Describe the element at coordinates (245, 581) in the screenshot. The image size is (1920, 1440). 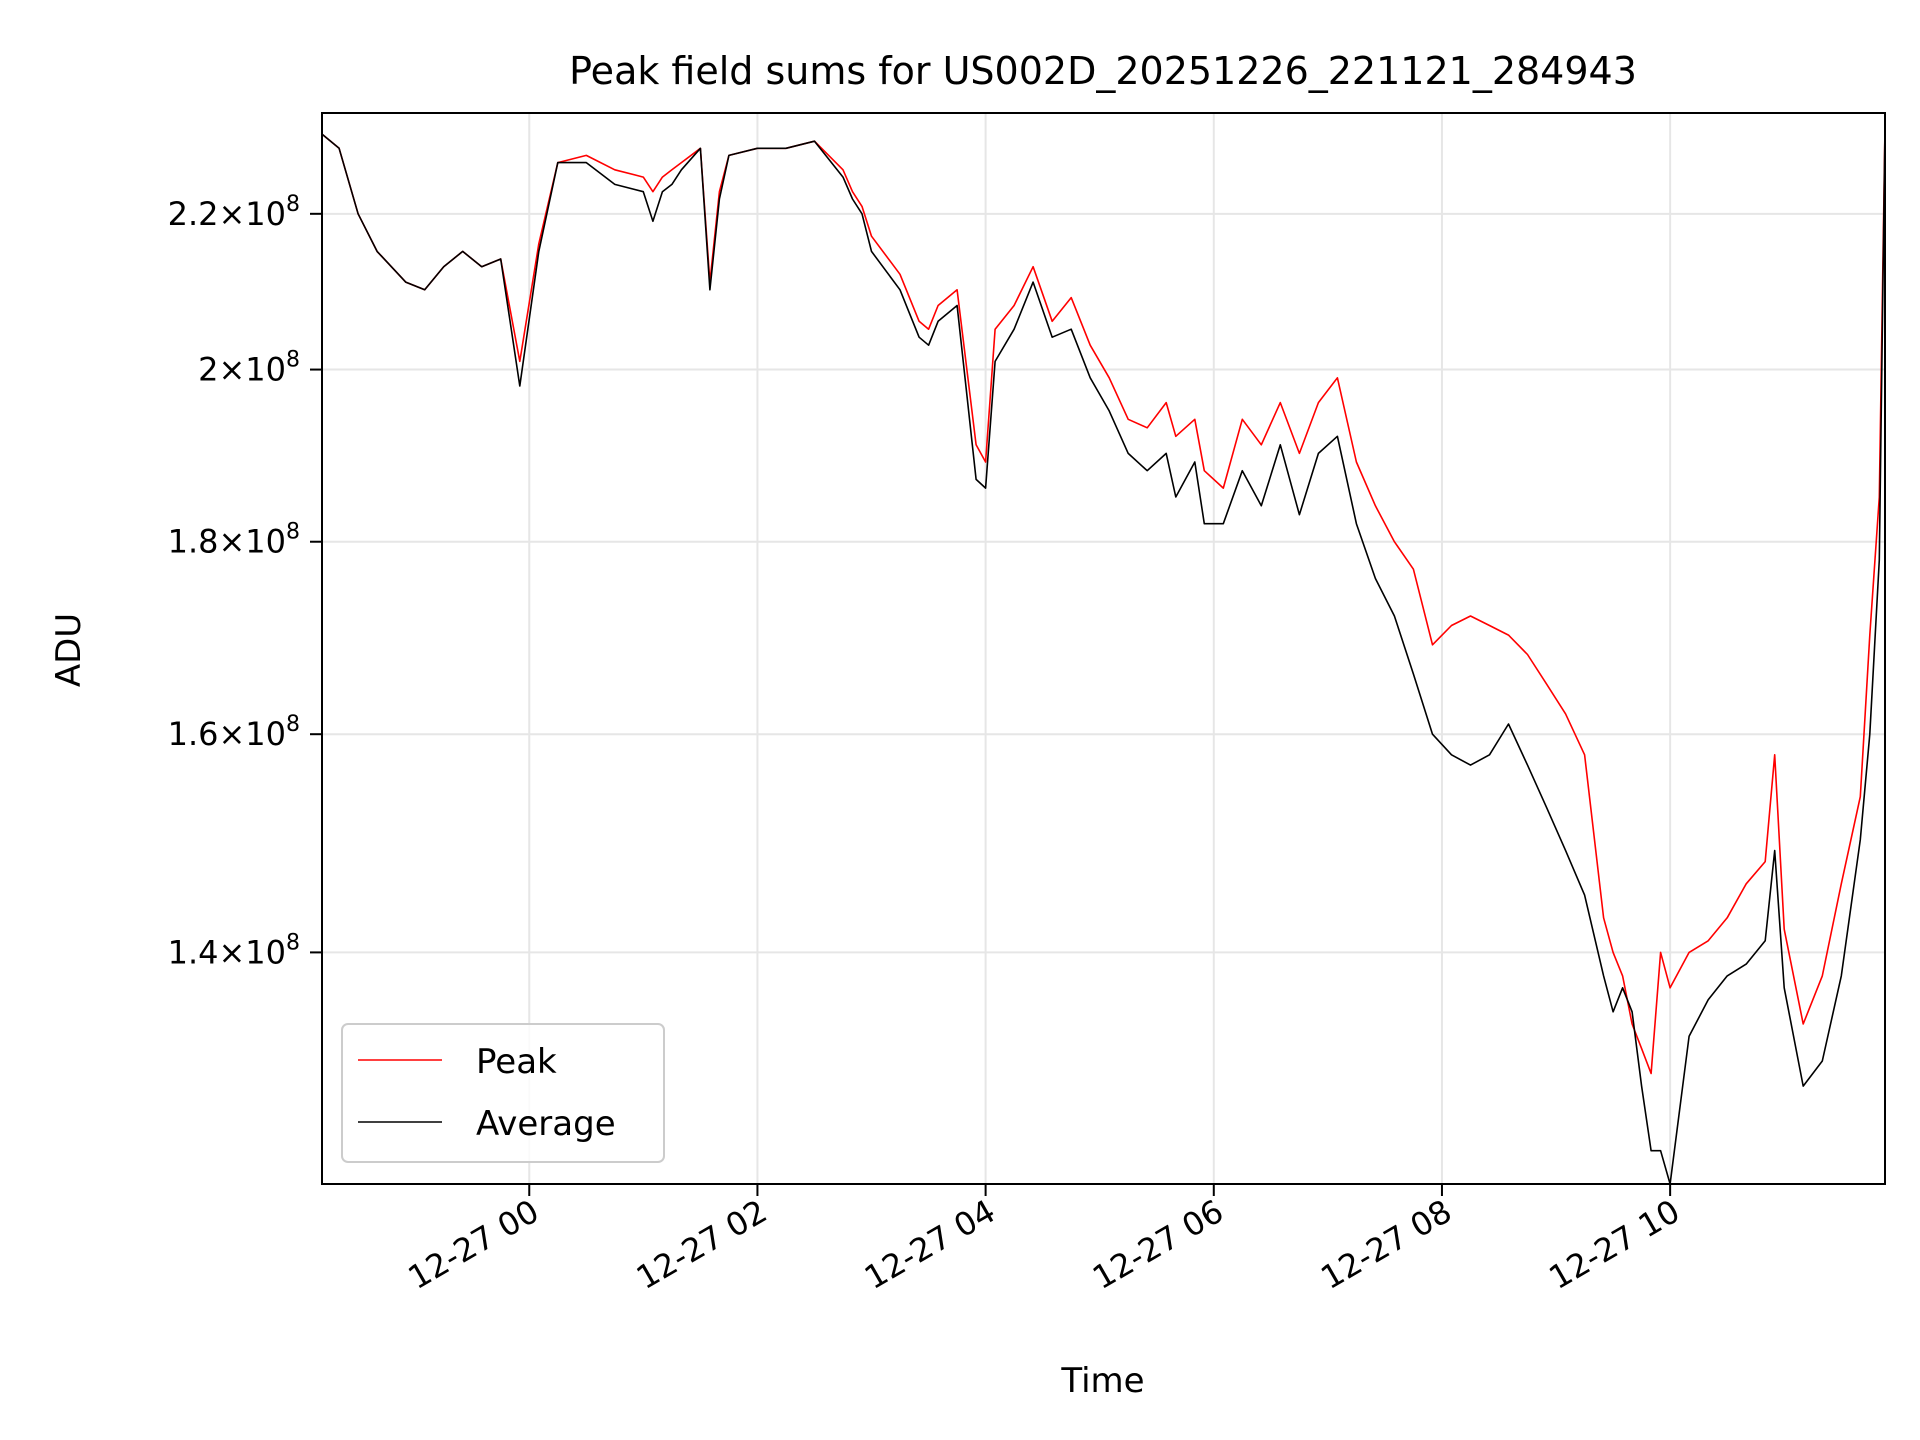
I see `y-axis: 1.4×108 1.6×108 1.8×108 2×108 2.2×108` at that location.